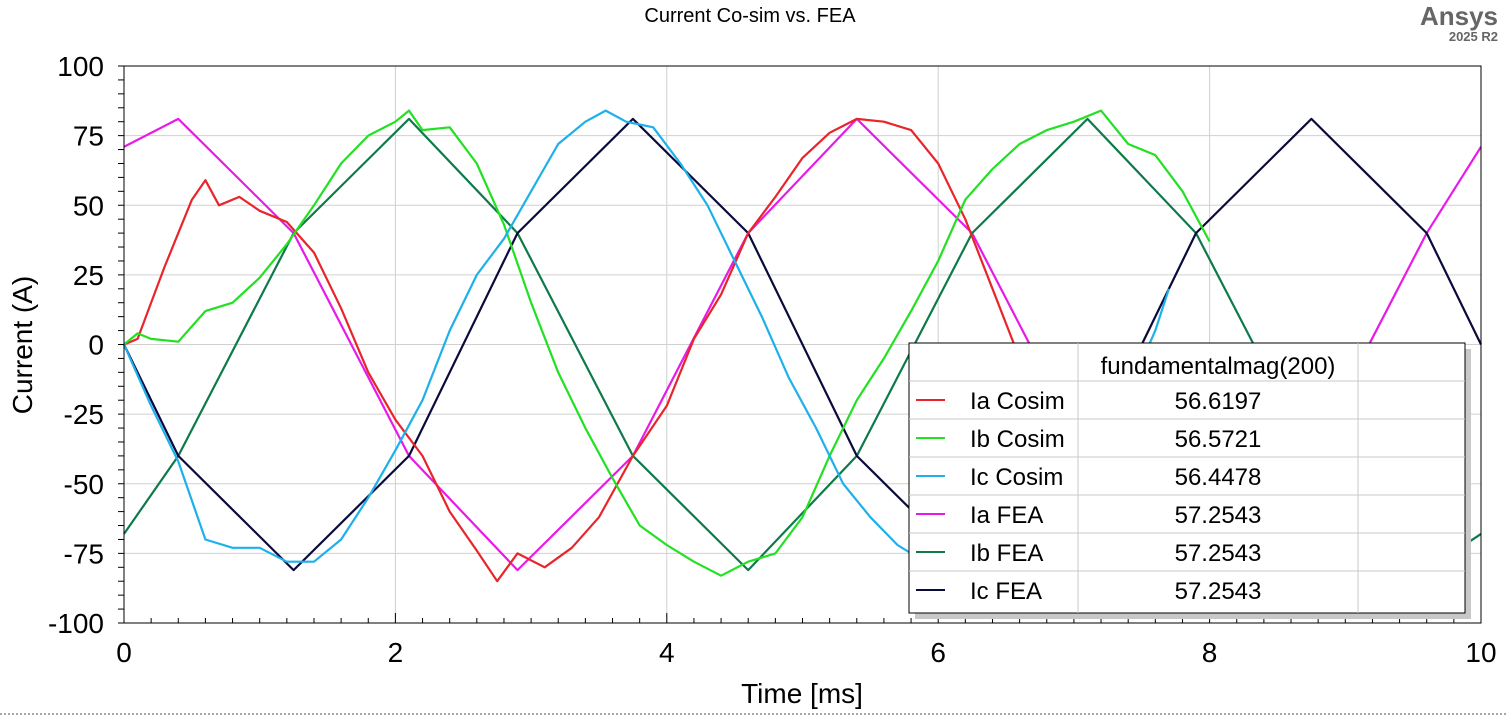  What do you see at coordinates (938, 652) in the screenshot?
I see `x-tick-label: 6` at bounding box center [938, 652].